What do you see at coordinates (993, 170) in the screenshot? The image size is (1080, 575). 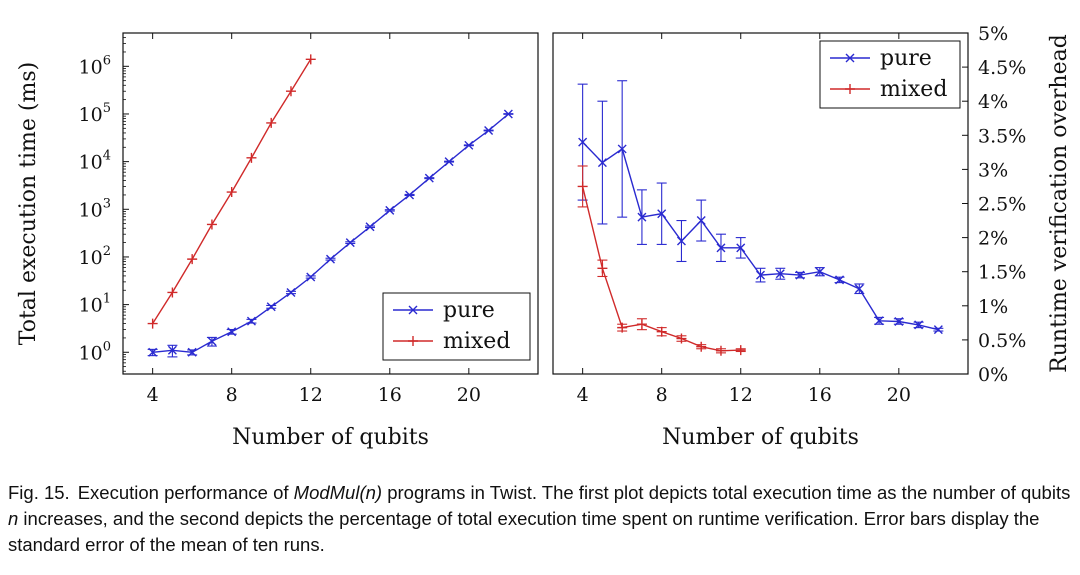 I see `y-tick-label: 3%` at bounding box center [993, 170].